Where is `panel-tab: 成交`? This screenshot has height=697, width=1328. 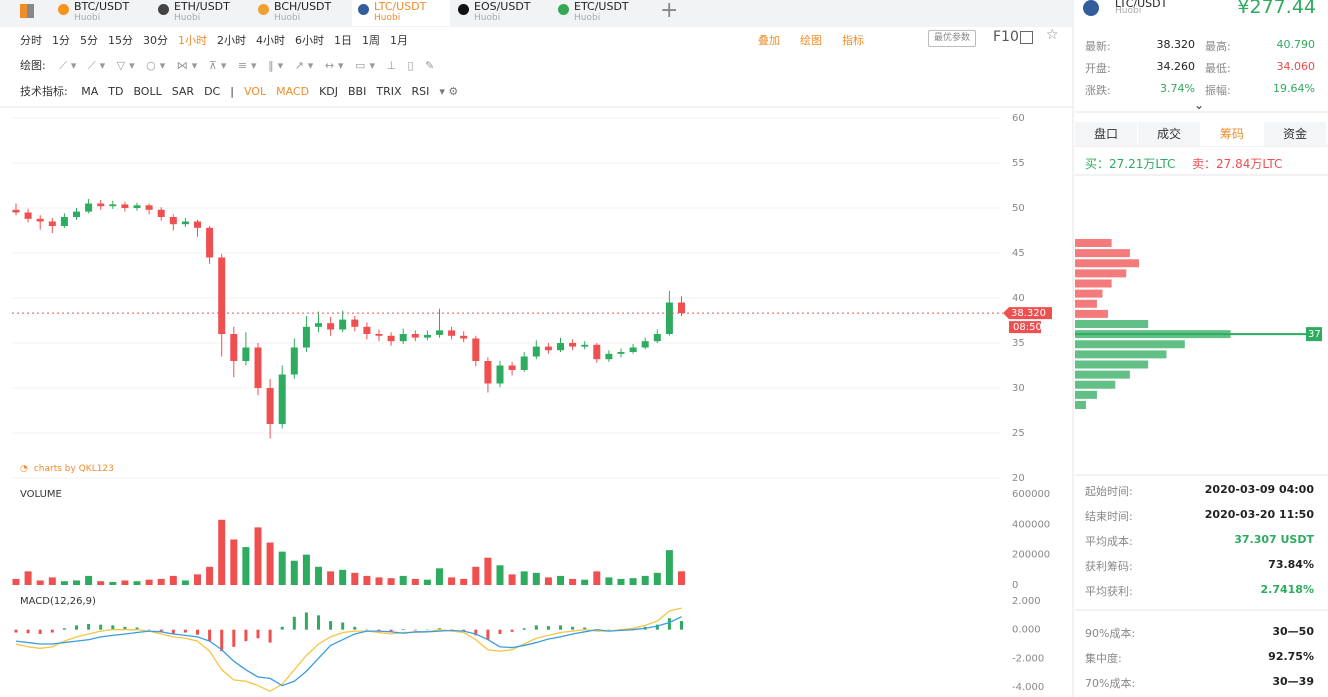
panel-tab: 成交 is located at coordinates (1169, 134).